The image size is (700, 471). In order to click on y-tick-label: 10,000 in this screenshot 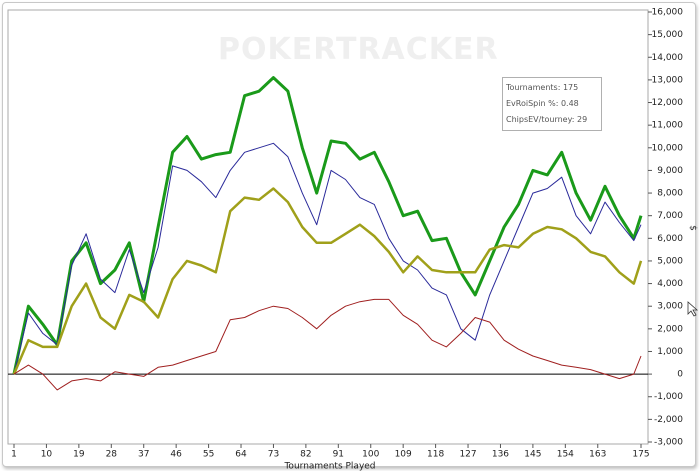, I will do `click(668, 148)`.